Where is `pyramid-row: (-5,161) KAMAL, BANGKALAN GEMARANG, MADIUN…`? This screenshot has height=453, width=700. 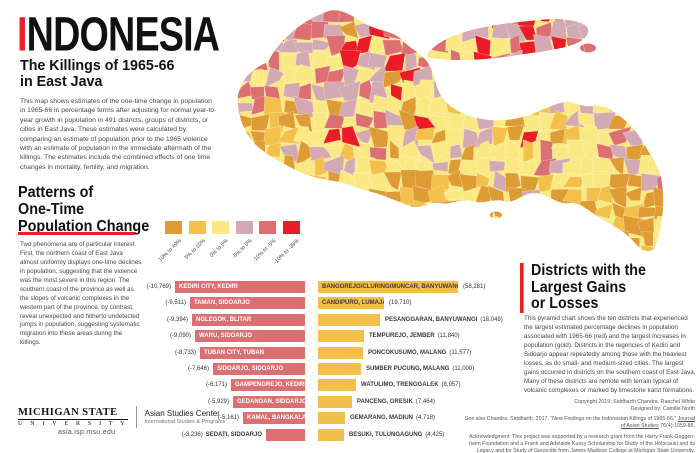 pyramid-row: (-5,161) KAMAL, BANGKALAN GEMARANG, MADIUN… is located at coordinates (350, 418).